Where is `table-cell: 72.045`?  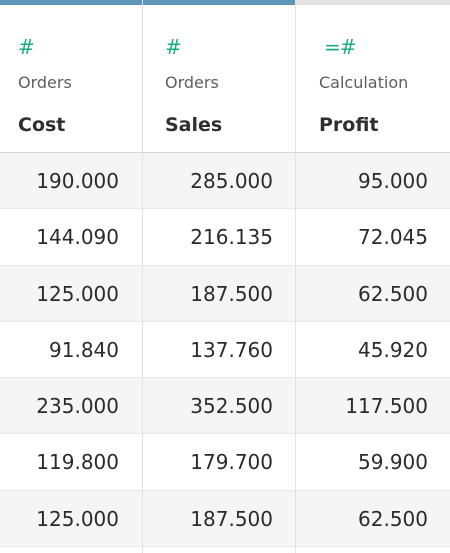 table-cell: 72.045 is located at coordinates (373, 237).